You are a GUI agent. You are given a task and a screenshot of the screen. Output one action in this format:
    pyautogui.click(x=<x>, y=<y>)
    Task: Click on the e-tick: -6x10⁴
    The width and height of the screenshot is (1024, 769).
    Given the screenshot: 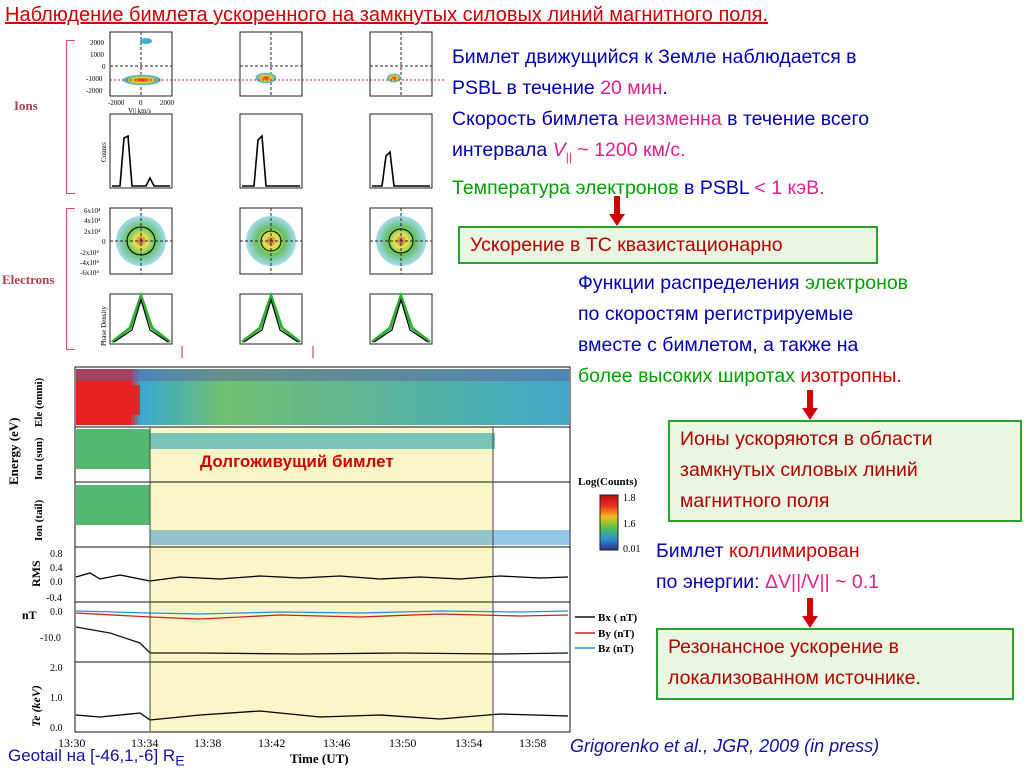 What is the action you would take?
    pyautogui.click(x=89, y=273)
    